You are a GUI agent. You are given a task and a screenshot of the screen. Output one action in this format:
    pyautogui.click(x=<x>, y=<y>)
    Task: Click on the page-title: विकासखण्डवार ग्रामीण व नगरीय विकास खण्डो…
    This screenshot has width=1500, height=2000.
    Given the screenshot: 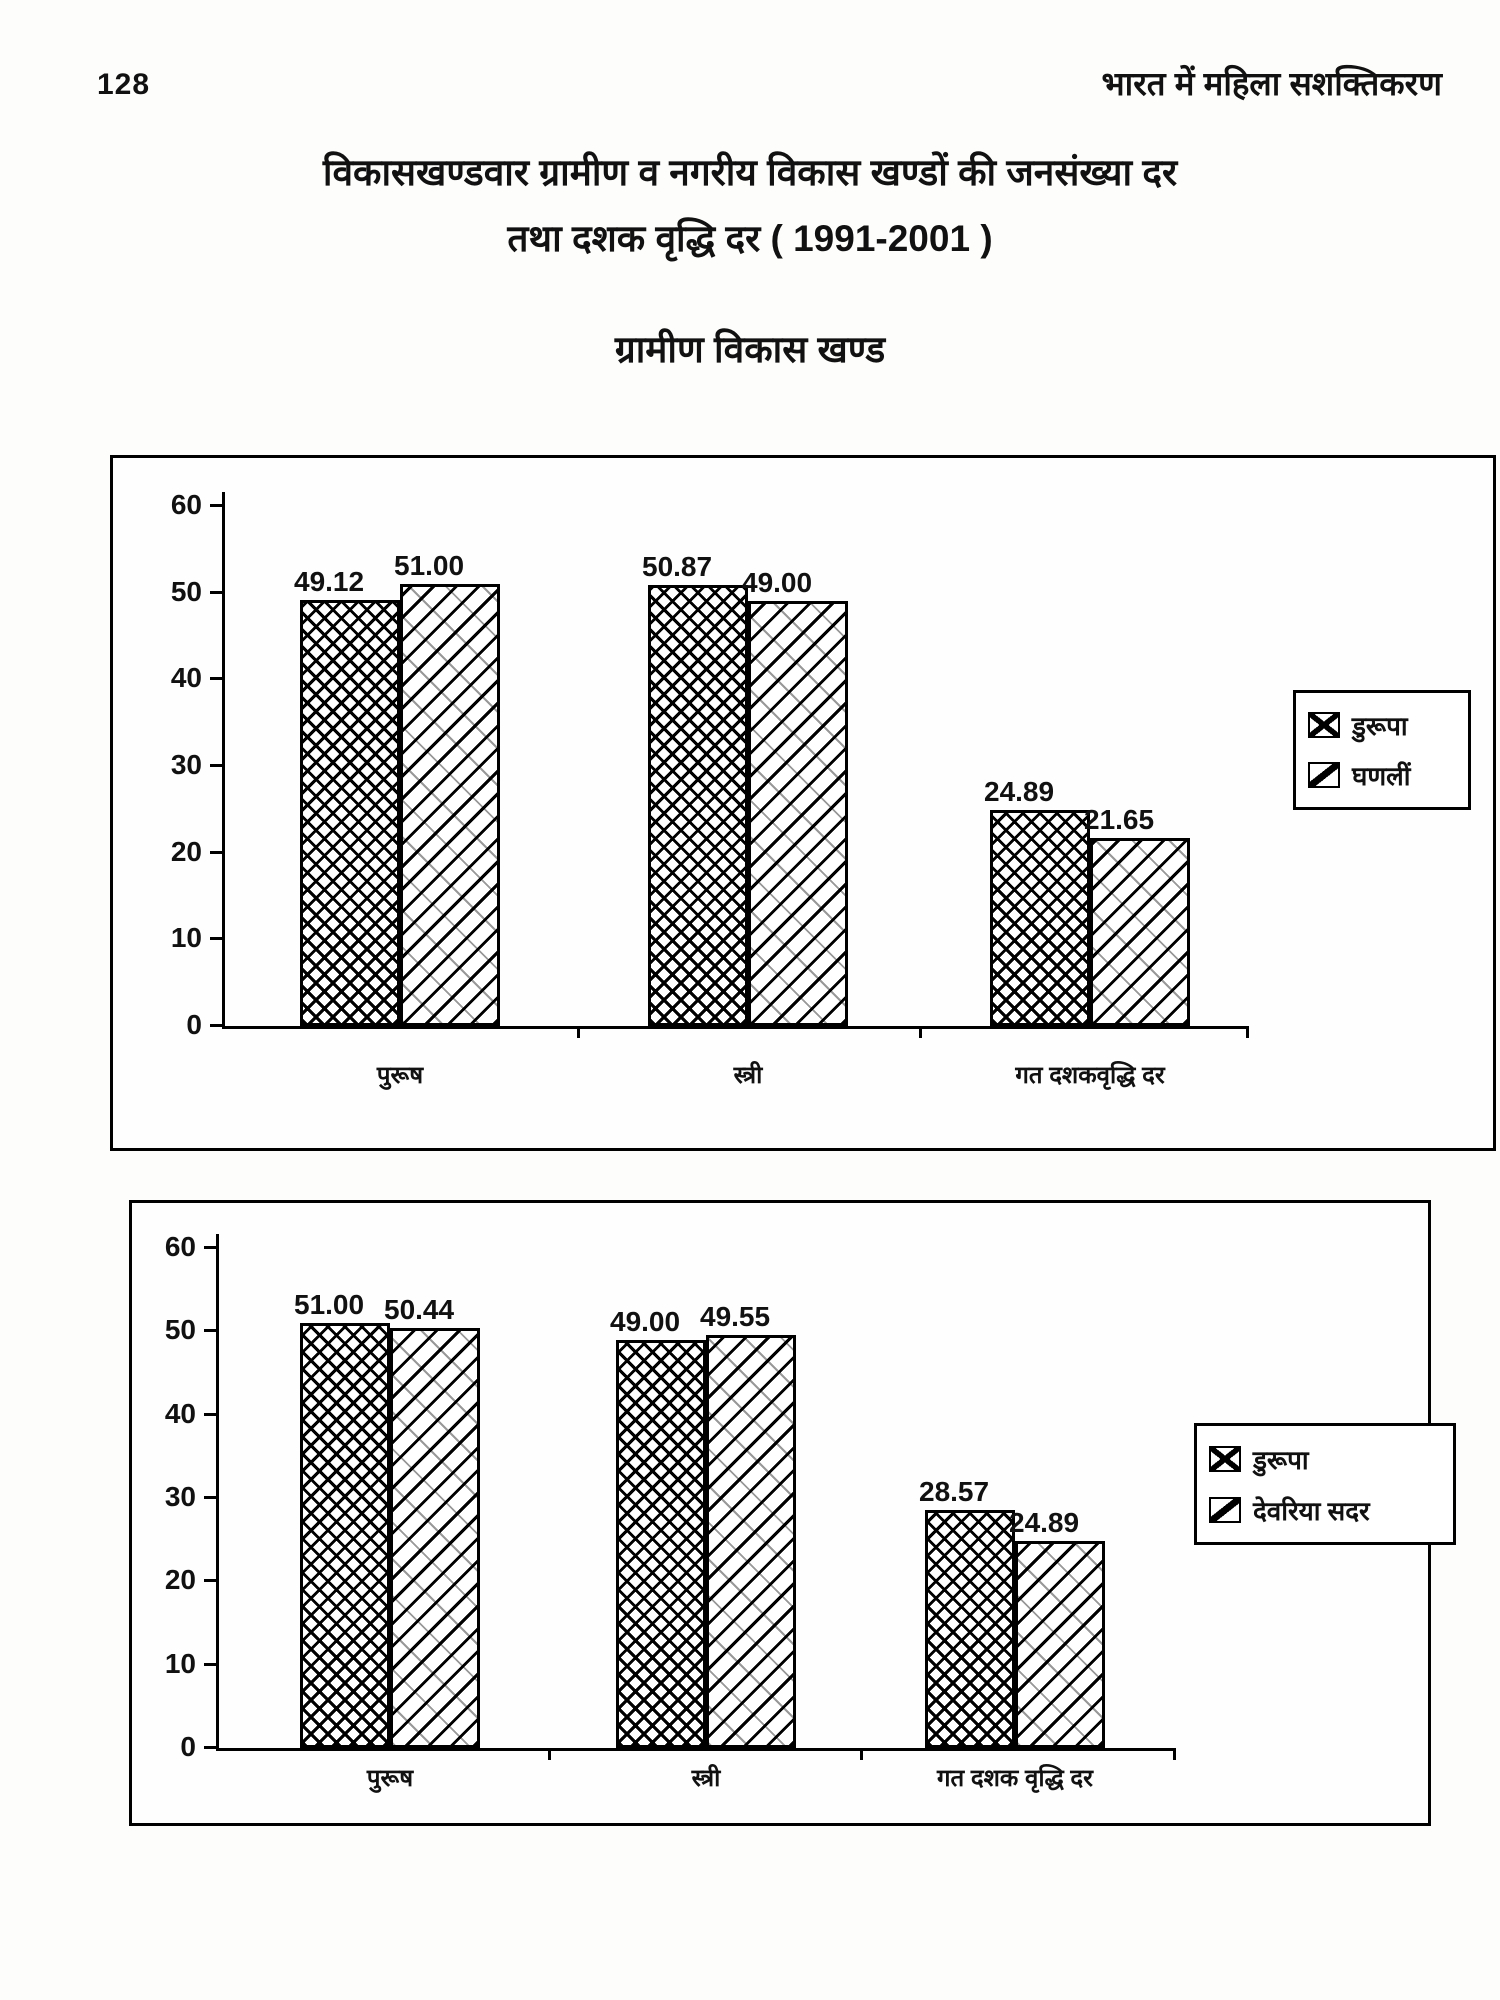 What is the action you would take?
    pyautogui.click(x=750, y=206)
    